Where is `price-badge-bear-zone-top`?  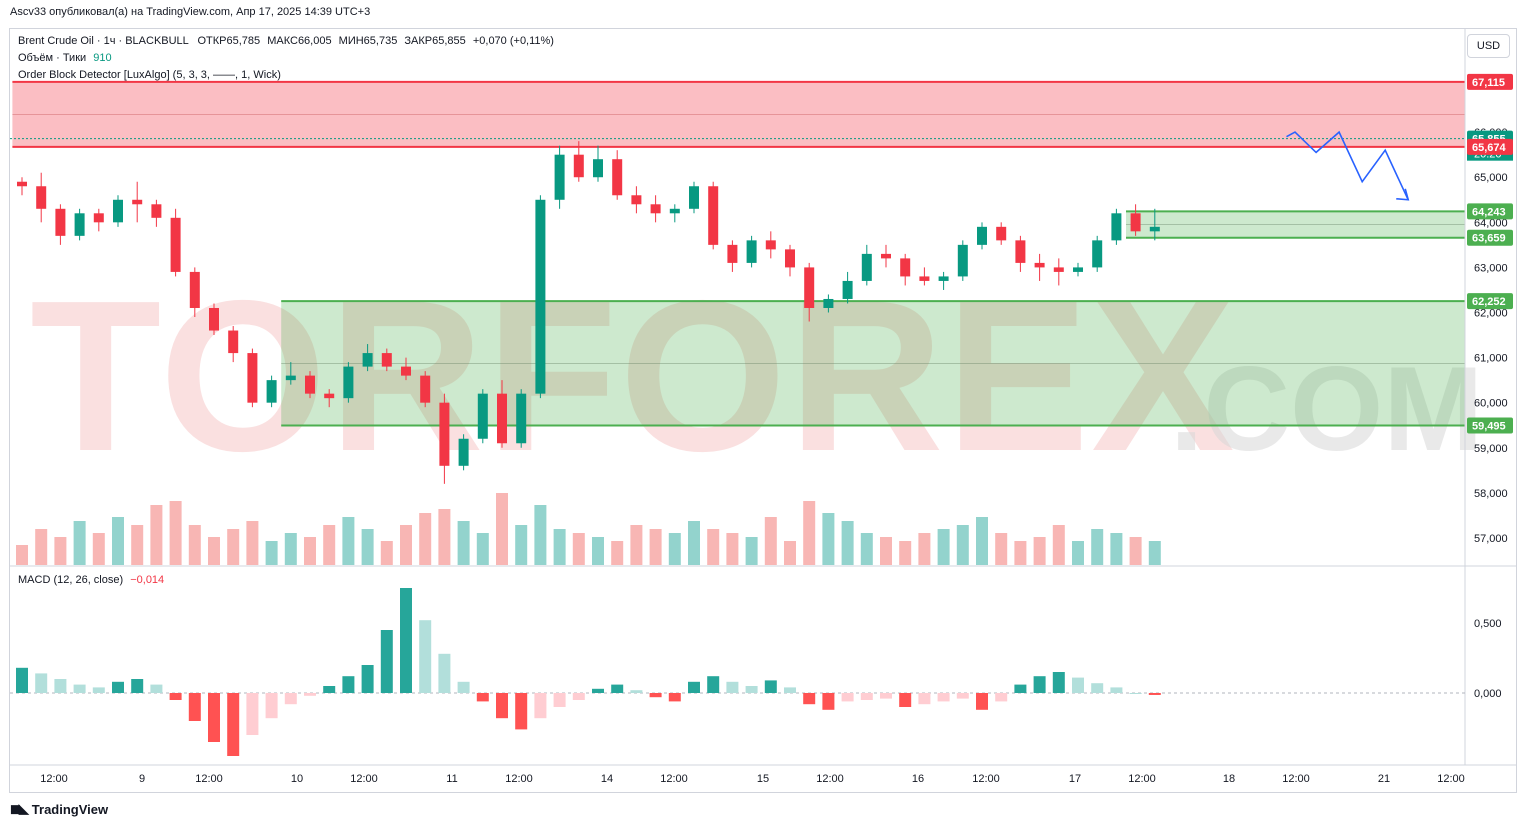 price-badge-bear-zone-top is located at coordinates (1490, 81).